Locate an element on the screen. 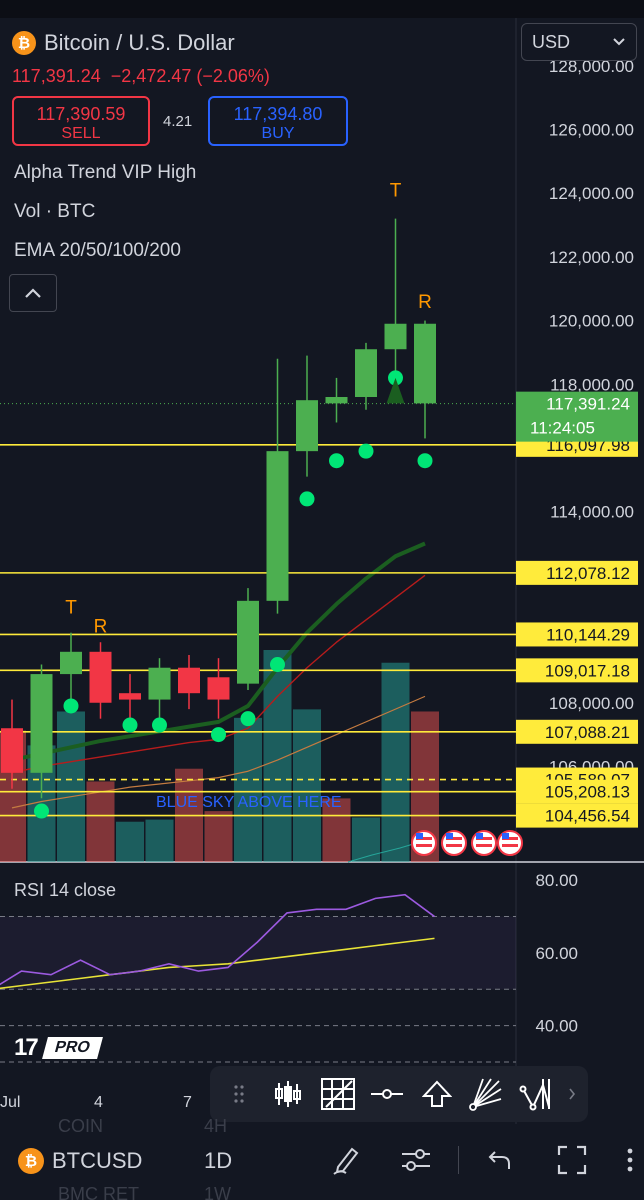  price-change: 117,391.24 −2,472.47 (−2.06%) is located at coordinates (141, 76).